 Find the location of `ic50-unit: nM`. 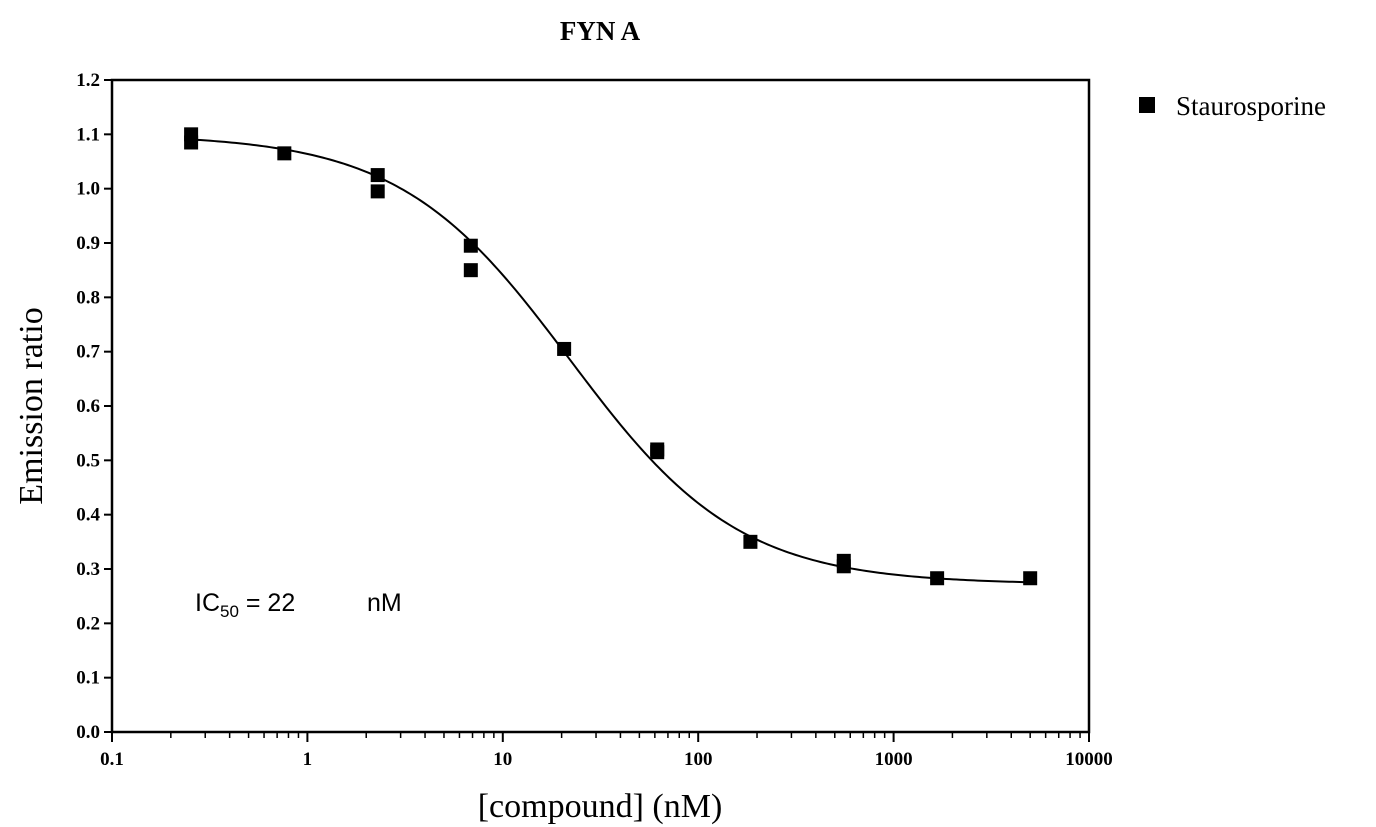

ic50-unit: nM is located at coordinates (384, 603).